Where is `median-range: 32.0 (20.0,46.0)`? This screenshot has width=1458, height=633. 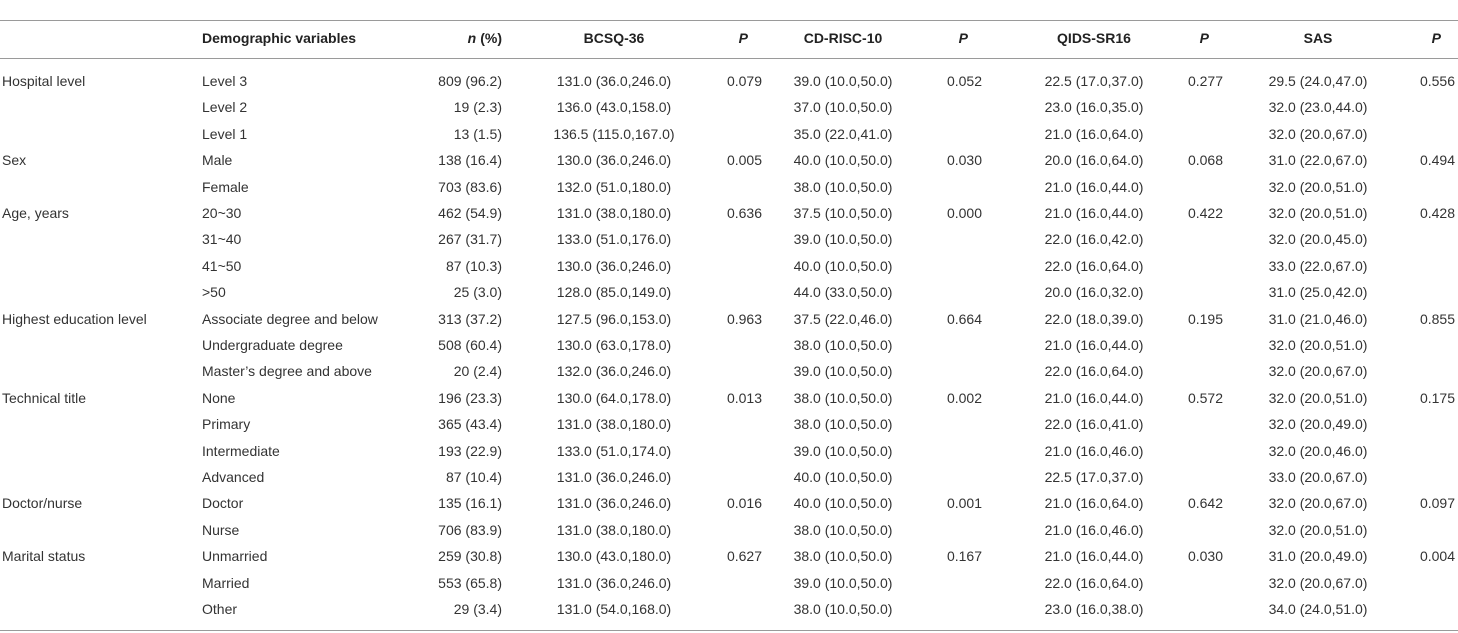 median-range: 32.0 (20.0,46.0) is located at coordinates (1318, 450).